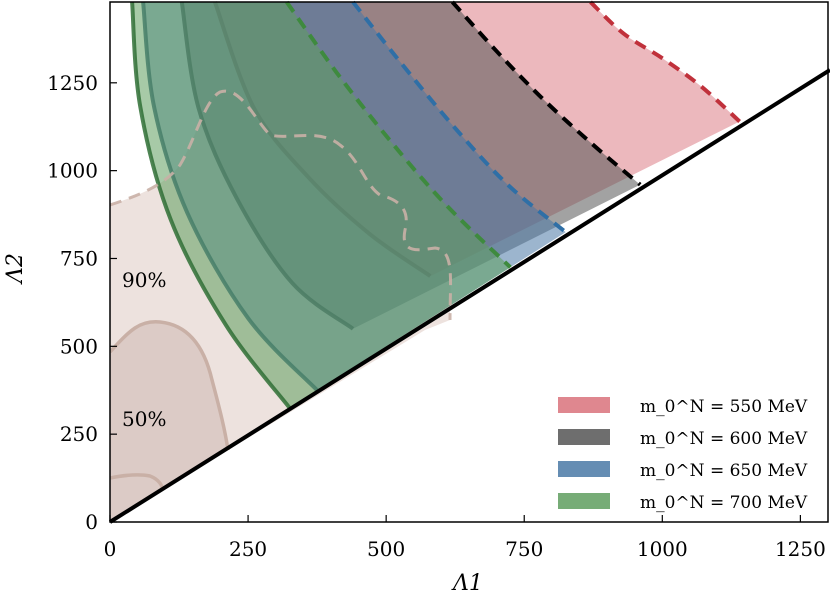  I want to click on y-tick-label: 500, so click(79, 346).